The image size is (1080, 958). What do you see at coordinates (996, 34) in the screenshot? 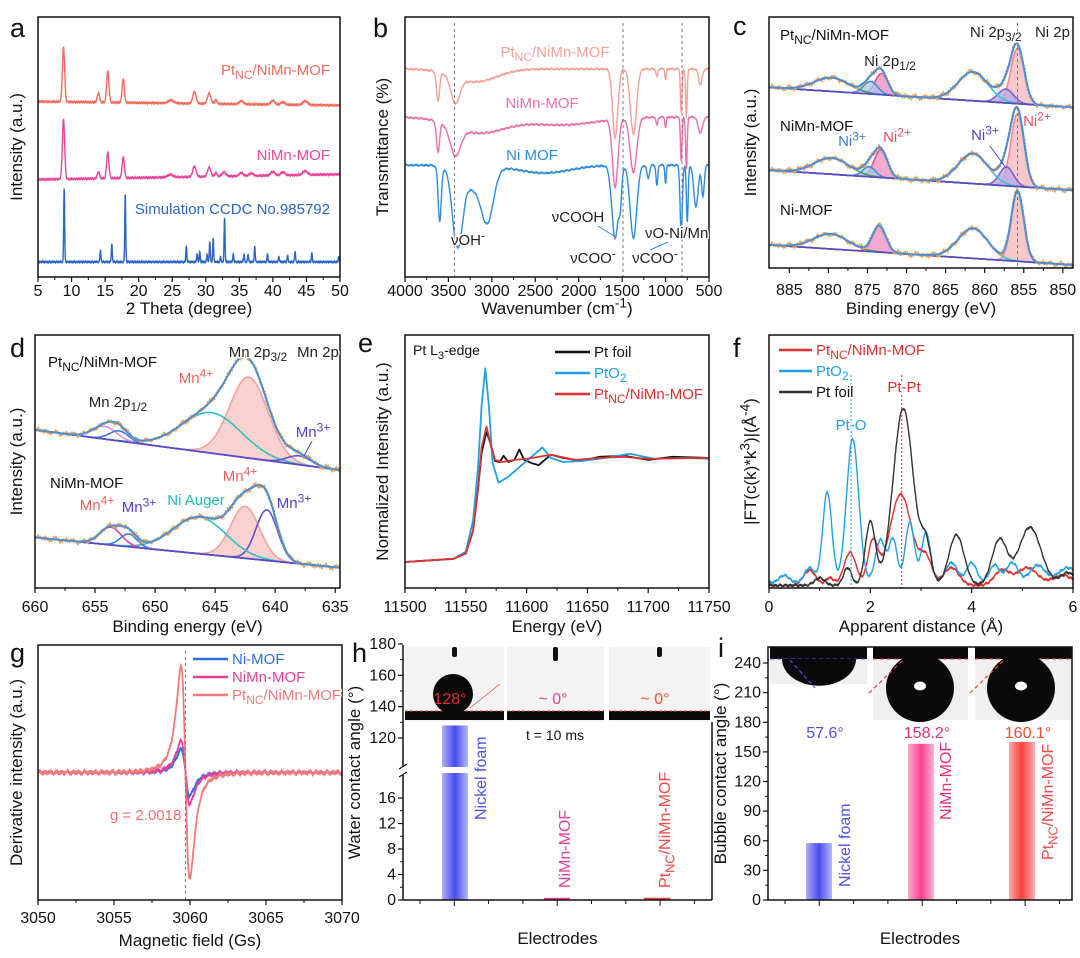
I see `annotation-label: Ni 2p3/2` at bounding box center [996, 34].